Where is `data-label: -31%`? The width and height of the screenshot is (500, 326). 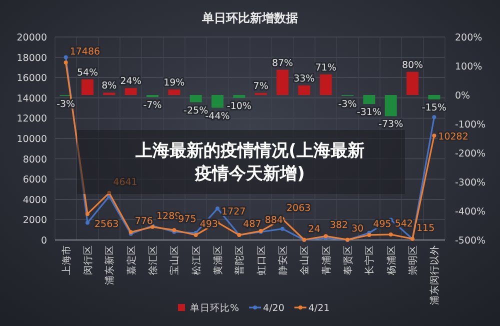 data-label: -31% is located at coordinates (369, 112).